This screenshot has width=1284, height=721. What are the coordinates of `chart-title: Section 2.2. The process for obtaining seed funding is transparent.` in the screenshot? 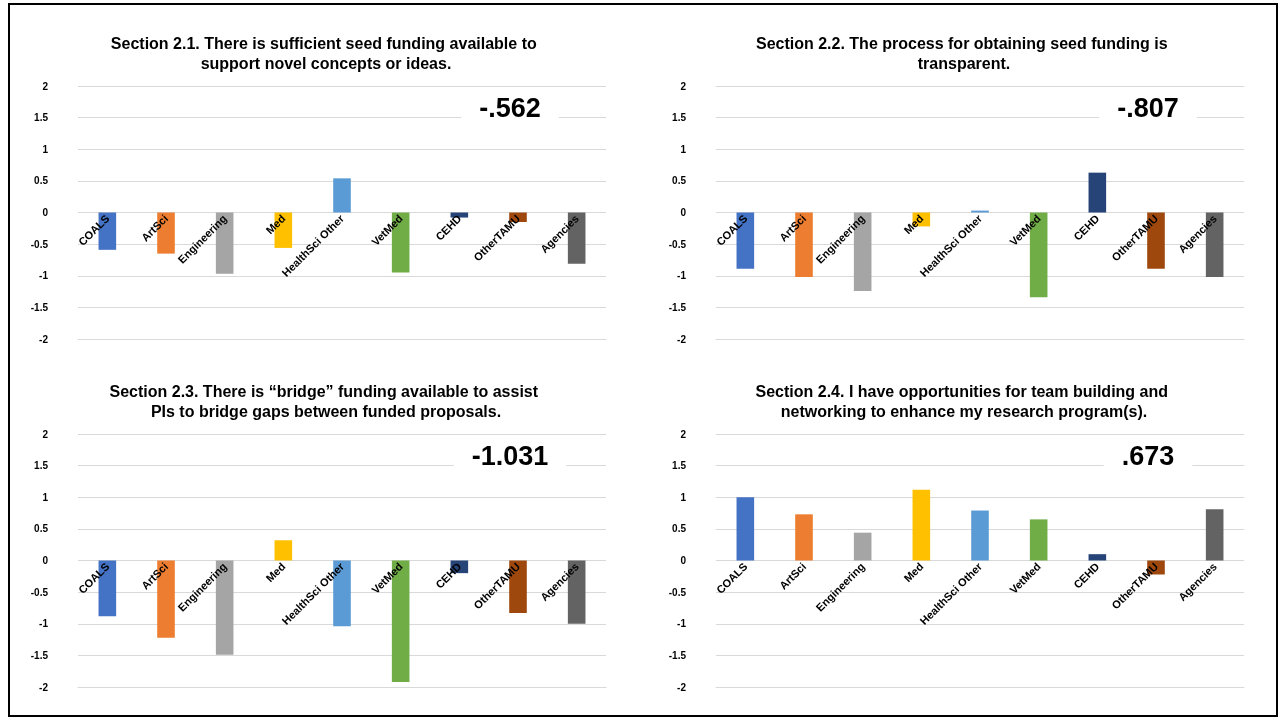 It's located at (964, 53).